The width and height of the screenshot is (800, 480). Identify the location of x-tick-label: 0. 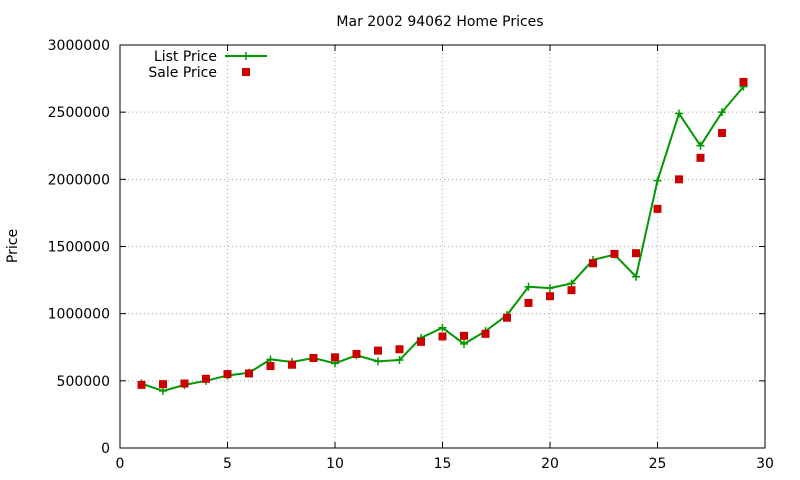
(120, 464).